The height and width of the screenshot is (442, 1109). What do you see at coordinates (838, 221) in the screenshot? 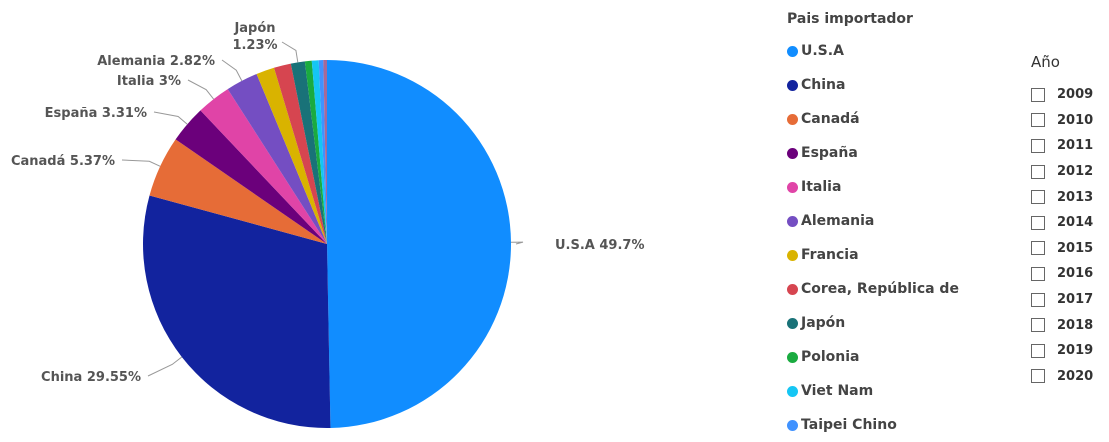
I see `legend-label: Alemania` at bounding box center [838, 221].